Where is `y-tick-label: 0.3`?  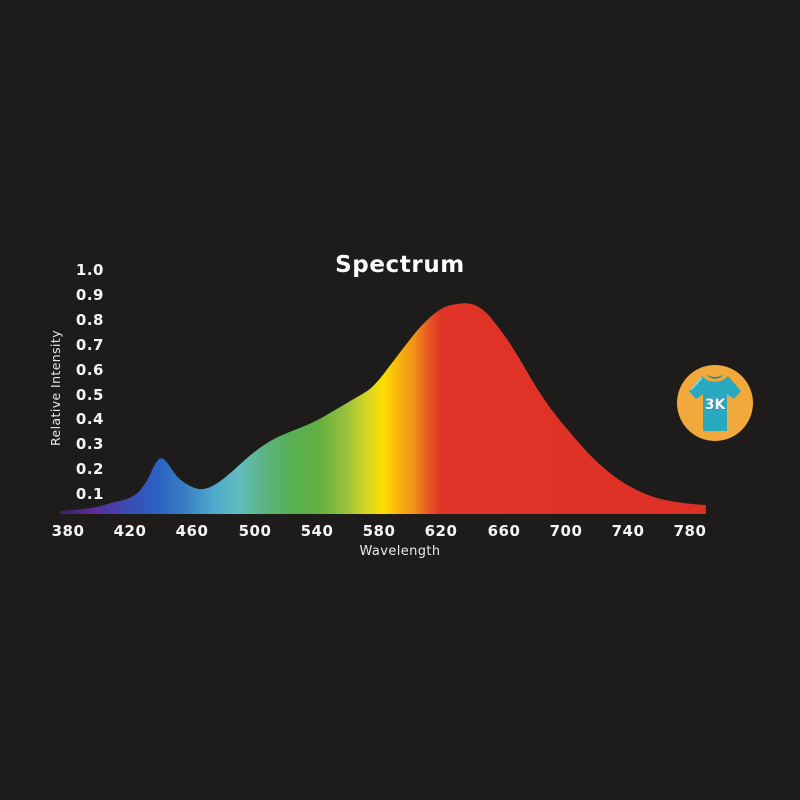 y-tick-label: 0.3 is located at coordinates (89, 444).